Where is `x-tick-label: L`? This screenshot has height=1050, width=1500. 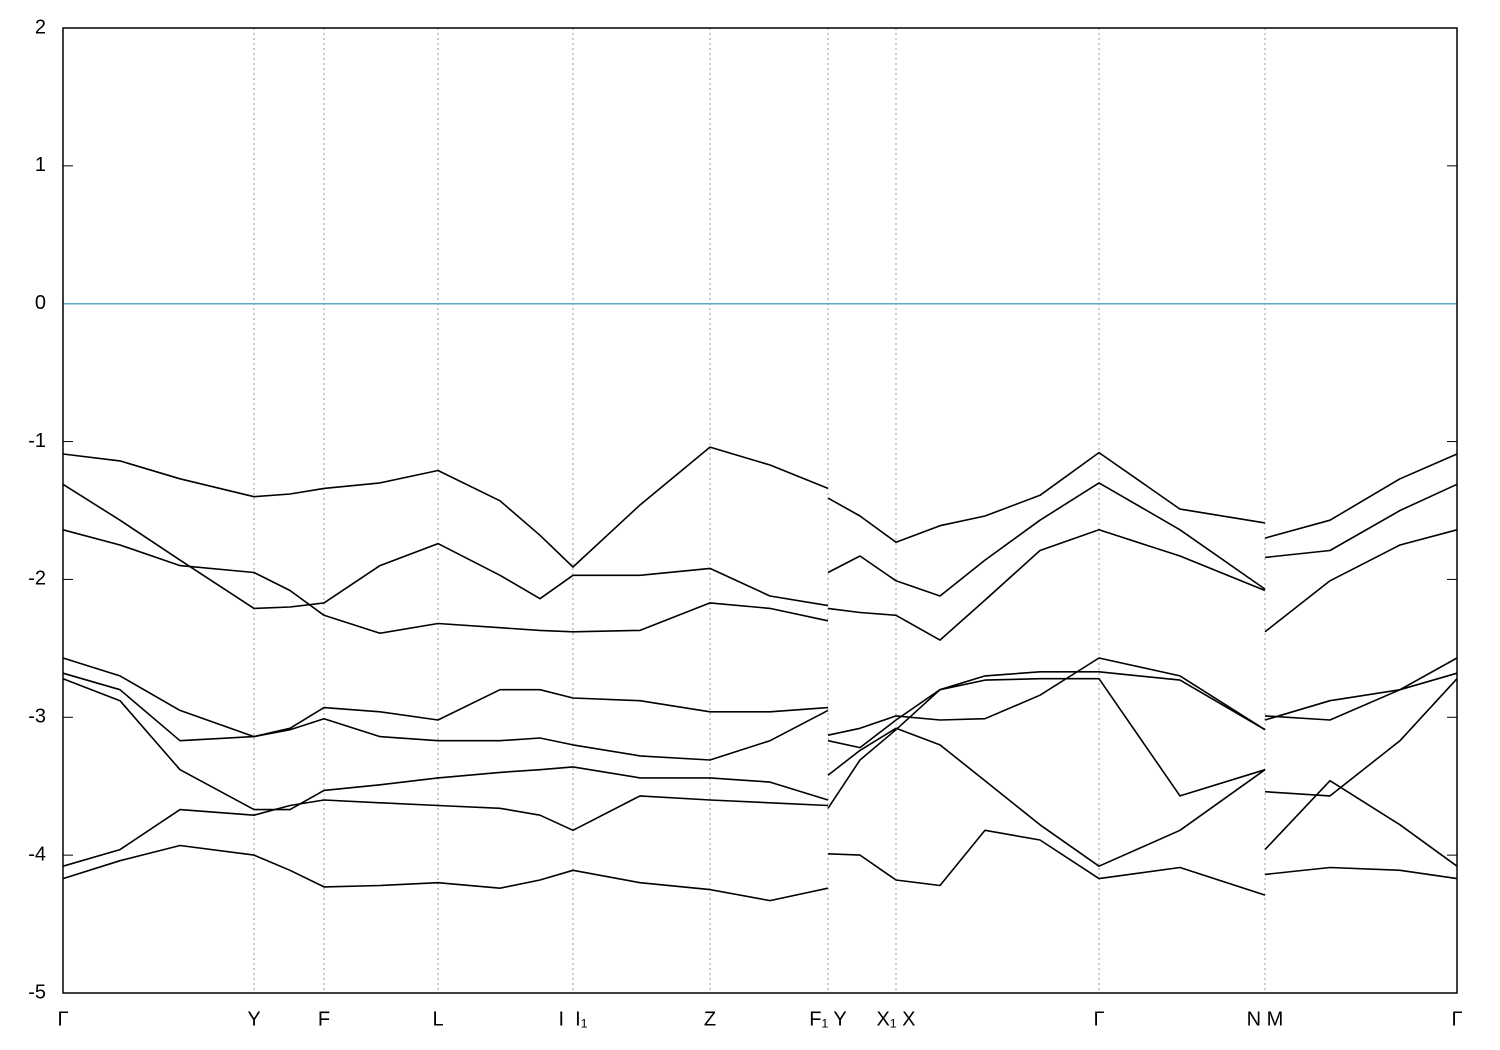
x-tick-label: L is located at coordinates (437, 1019).